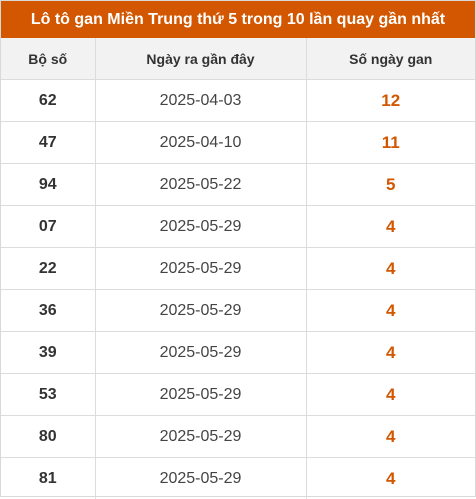 This screenshot has height=499, width=476. I want to click on cell-ngay-ra: 2025-04-03, so click(200, 101).